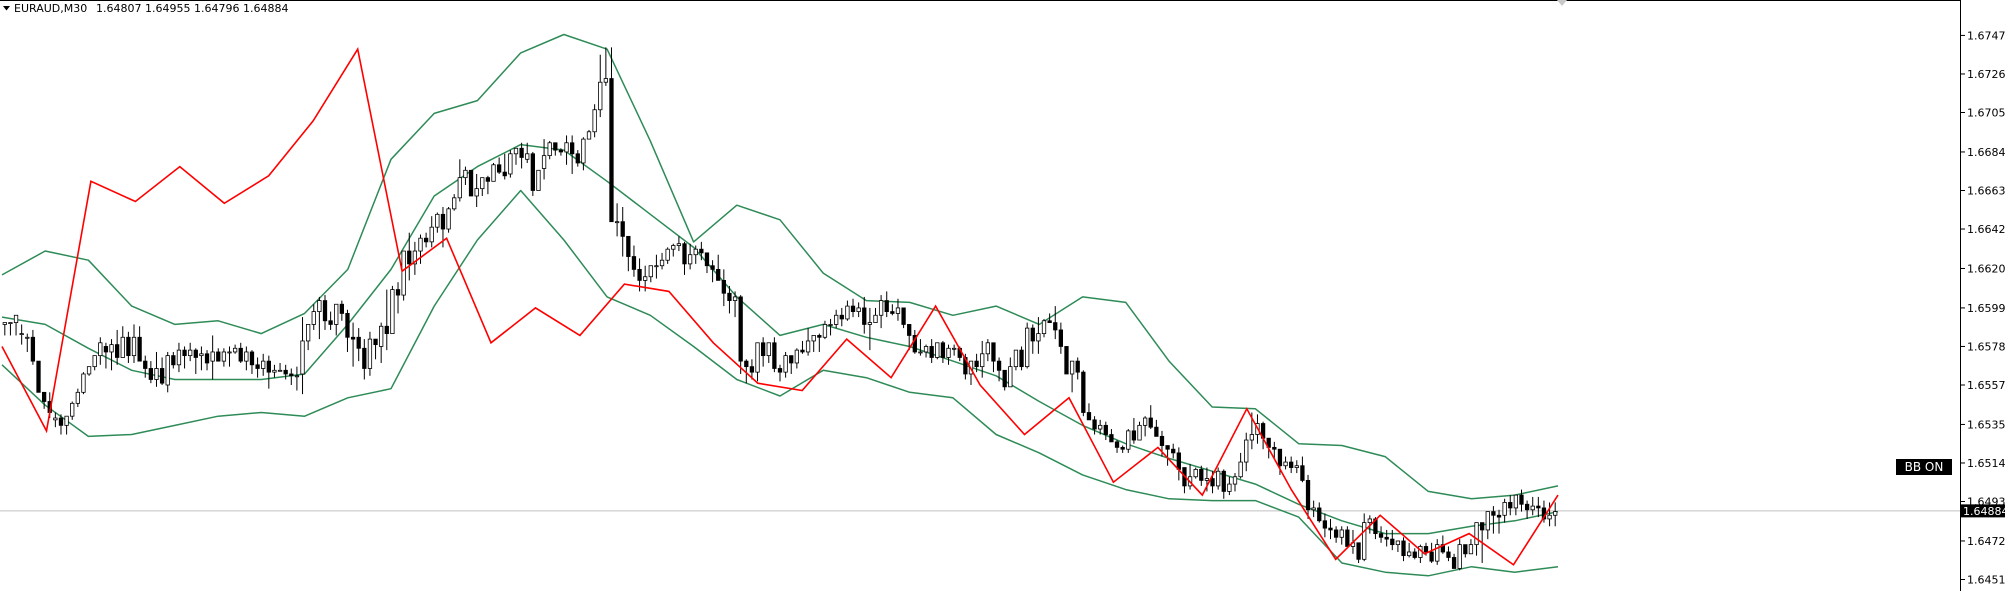 The width and height of the screenshot is (2005, 591). What do you see at coordinates (1924, 467) in the screenshot?
I see `bb-on-badge: BB ON` at bounding box center [1924, 467].